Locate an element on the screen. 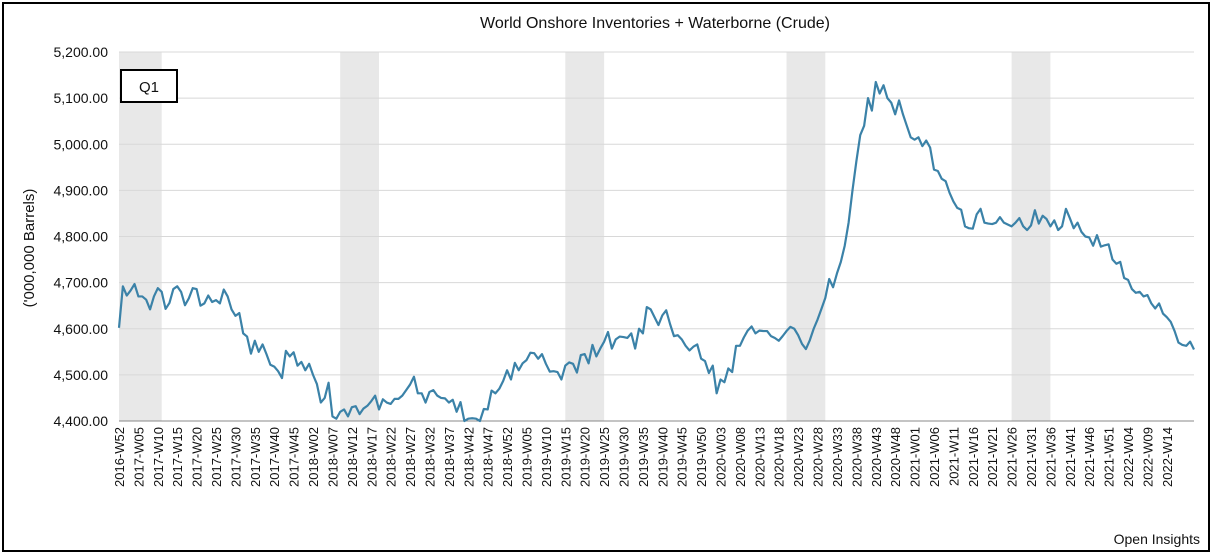  x-tick-label: 2019-W45 is located at coordinates (682, 457).